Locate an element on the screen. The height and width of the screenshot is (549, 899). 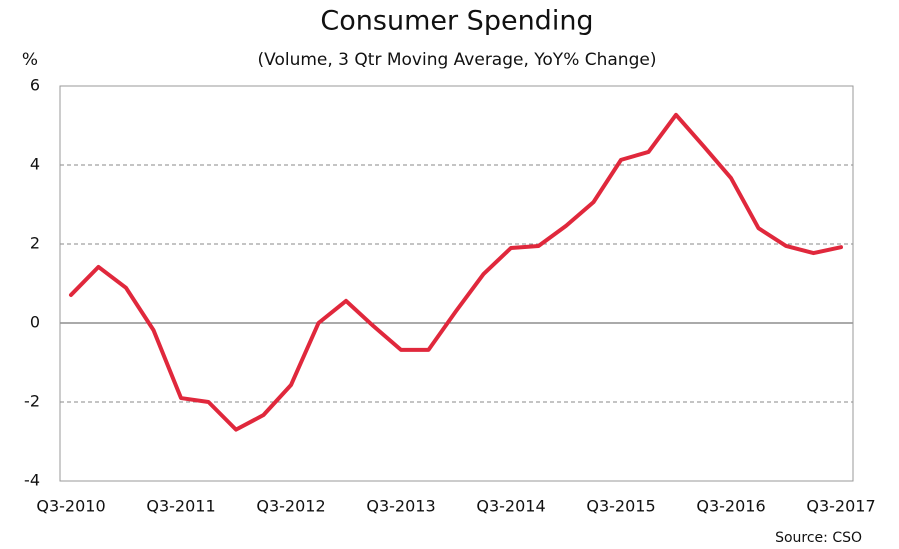
source-note: Source: CSO is located at coordinates (818, 538).